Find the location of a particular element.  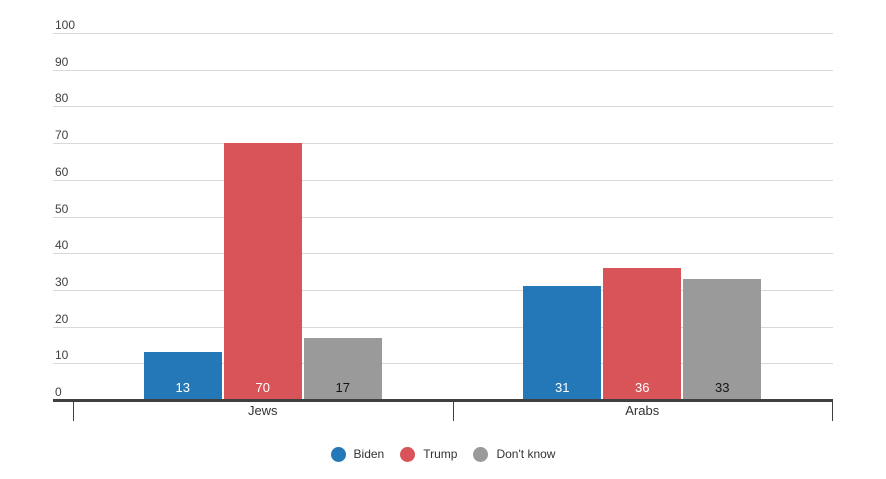

y-axis-tick-label: 80 is located at coordinates (62, 98).